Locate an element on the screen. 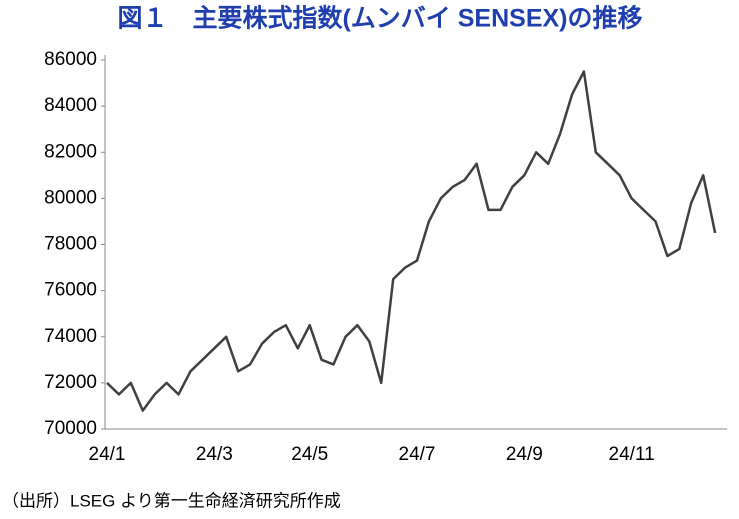 Image resolution: width=739 pixels, height=519 pixels. x-tick-label: 24/7 is located at coordinates (417, 454).